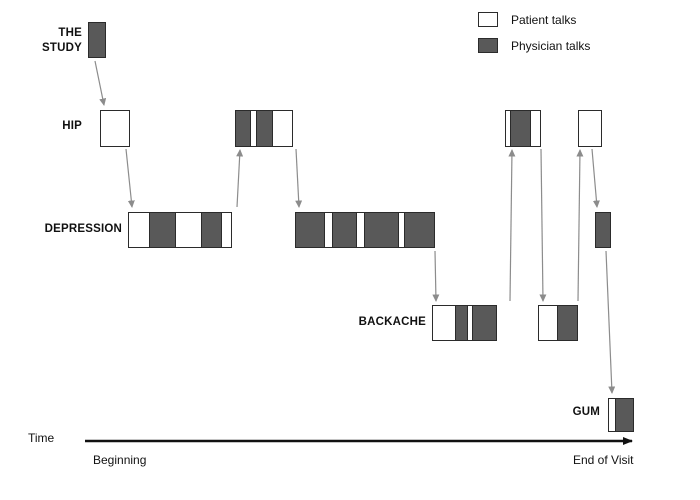 This screenshot has width=700, height=500. Describe the element at coordinates (100, 83) in the screenshot. I see `flow-arrow-the-study-to-hip` at that location.